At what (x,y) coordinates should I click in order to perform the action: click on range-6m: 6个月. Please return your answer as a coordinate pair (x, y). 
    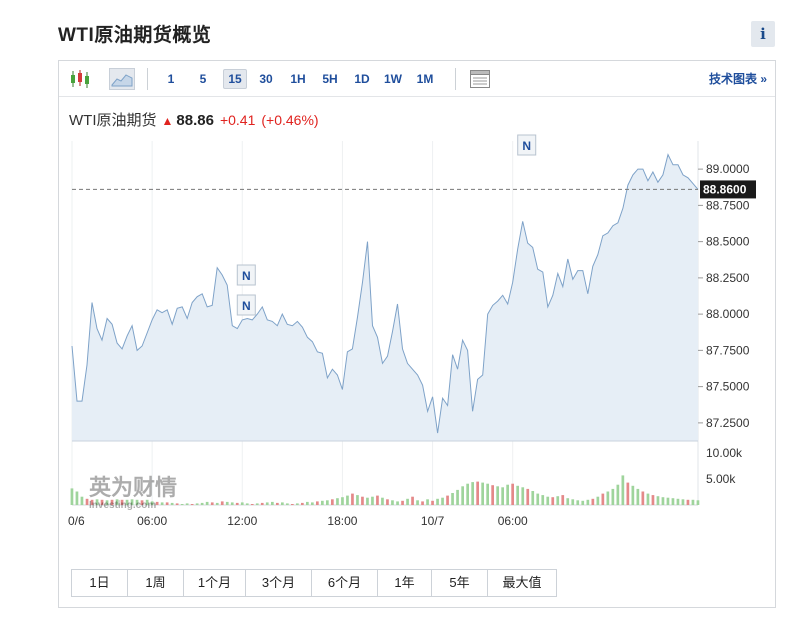
    Looking at the image, I should click on (345, 583).